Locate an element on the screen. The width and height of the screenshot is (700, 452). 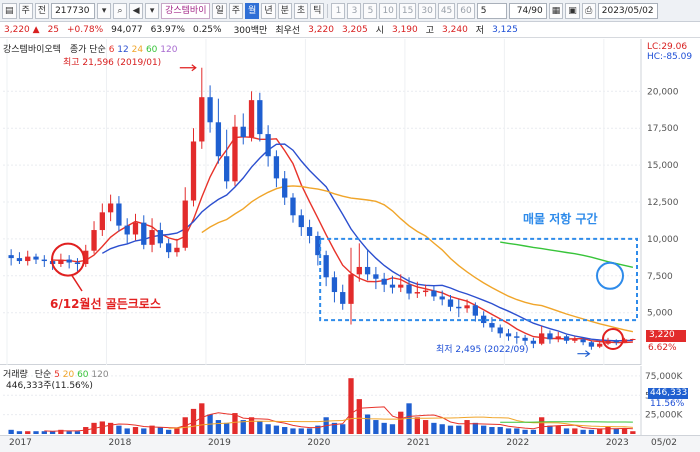
interval-60: 60 is located at coordinates (466, 10).